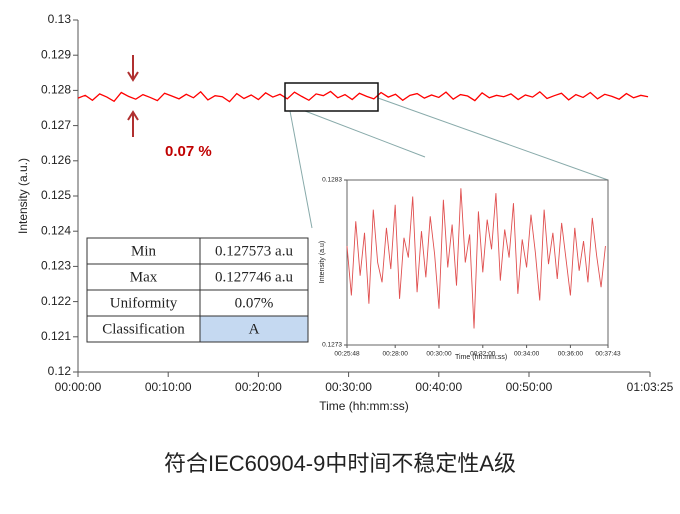  Describe the element at coordinates (608, 354) in the screenshot. I see `x-tick-label: 00:37:43` at that location.